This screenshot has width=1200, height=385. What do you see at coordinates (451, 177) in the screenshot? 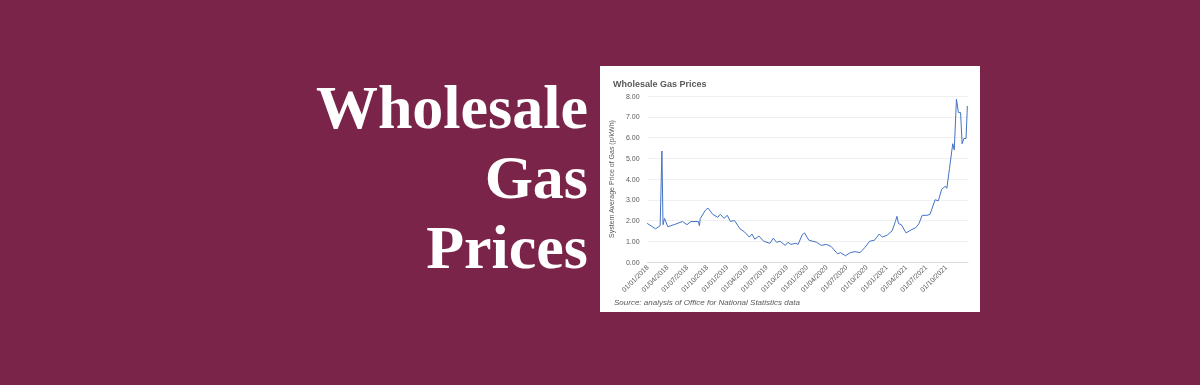
I see `text: Wholesale Gas Prices` at bounding box center [451, 177].